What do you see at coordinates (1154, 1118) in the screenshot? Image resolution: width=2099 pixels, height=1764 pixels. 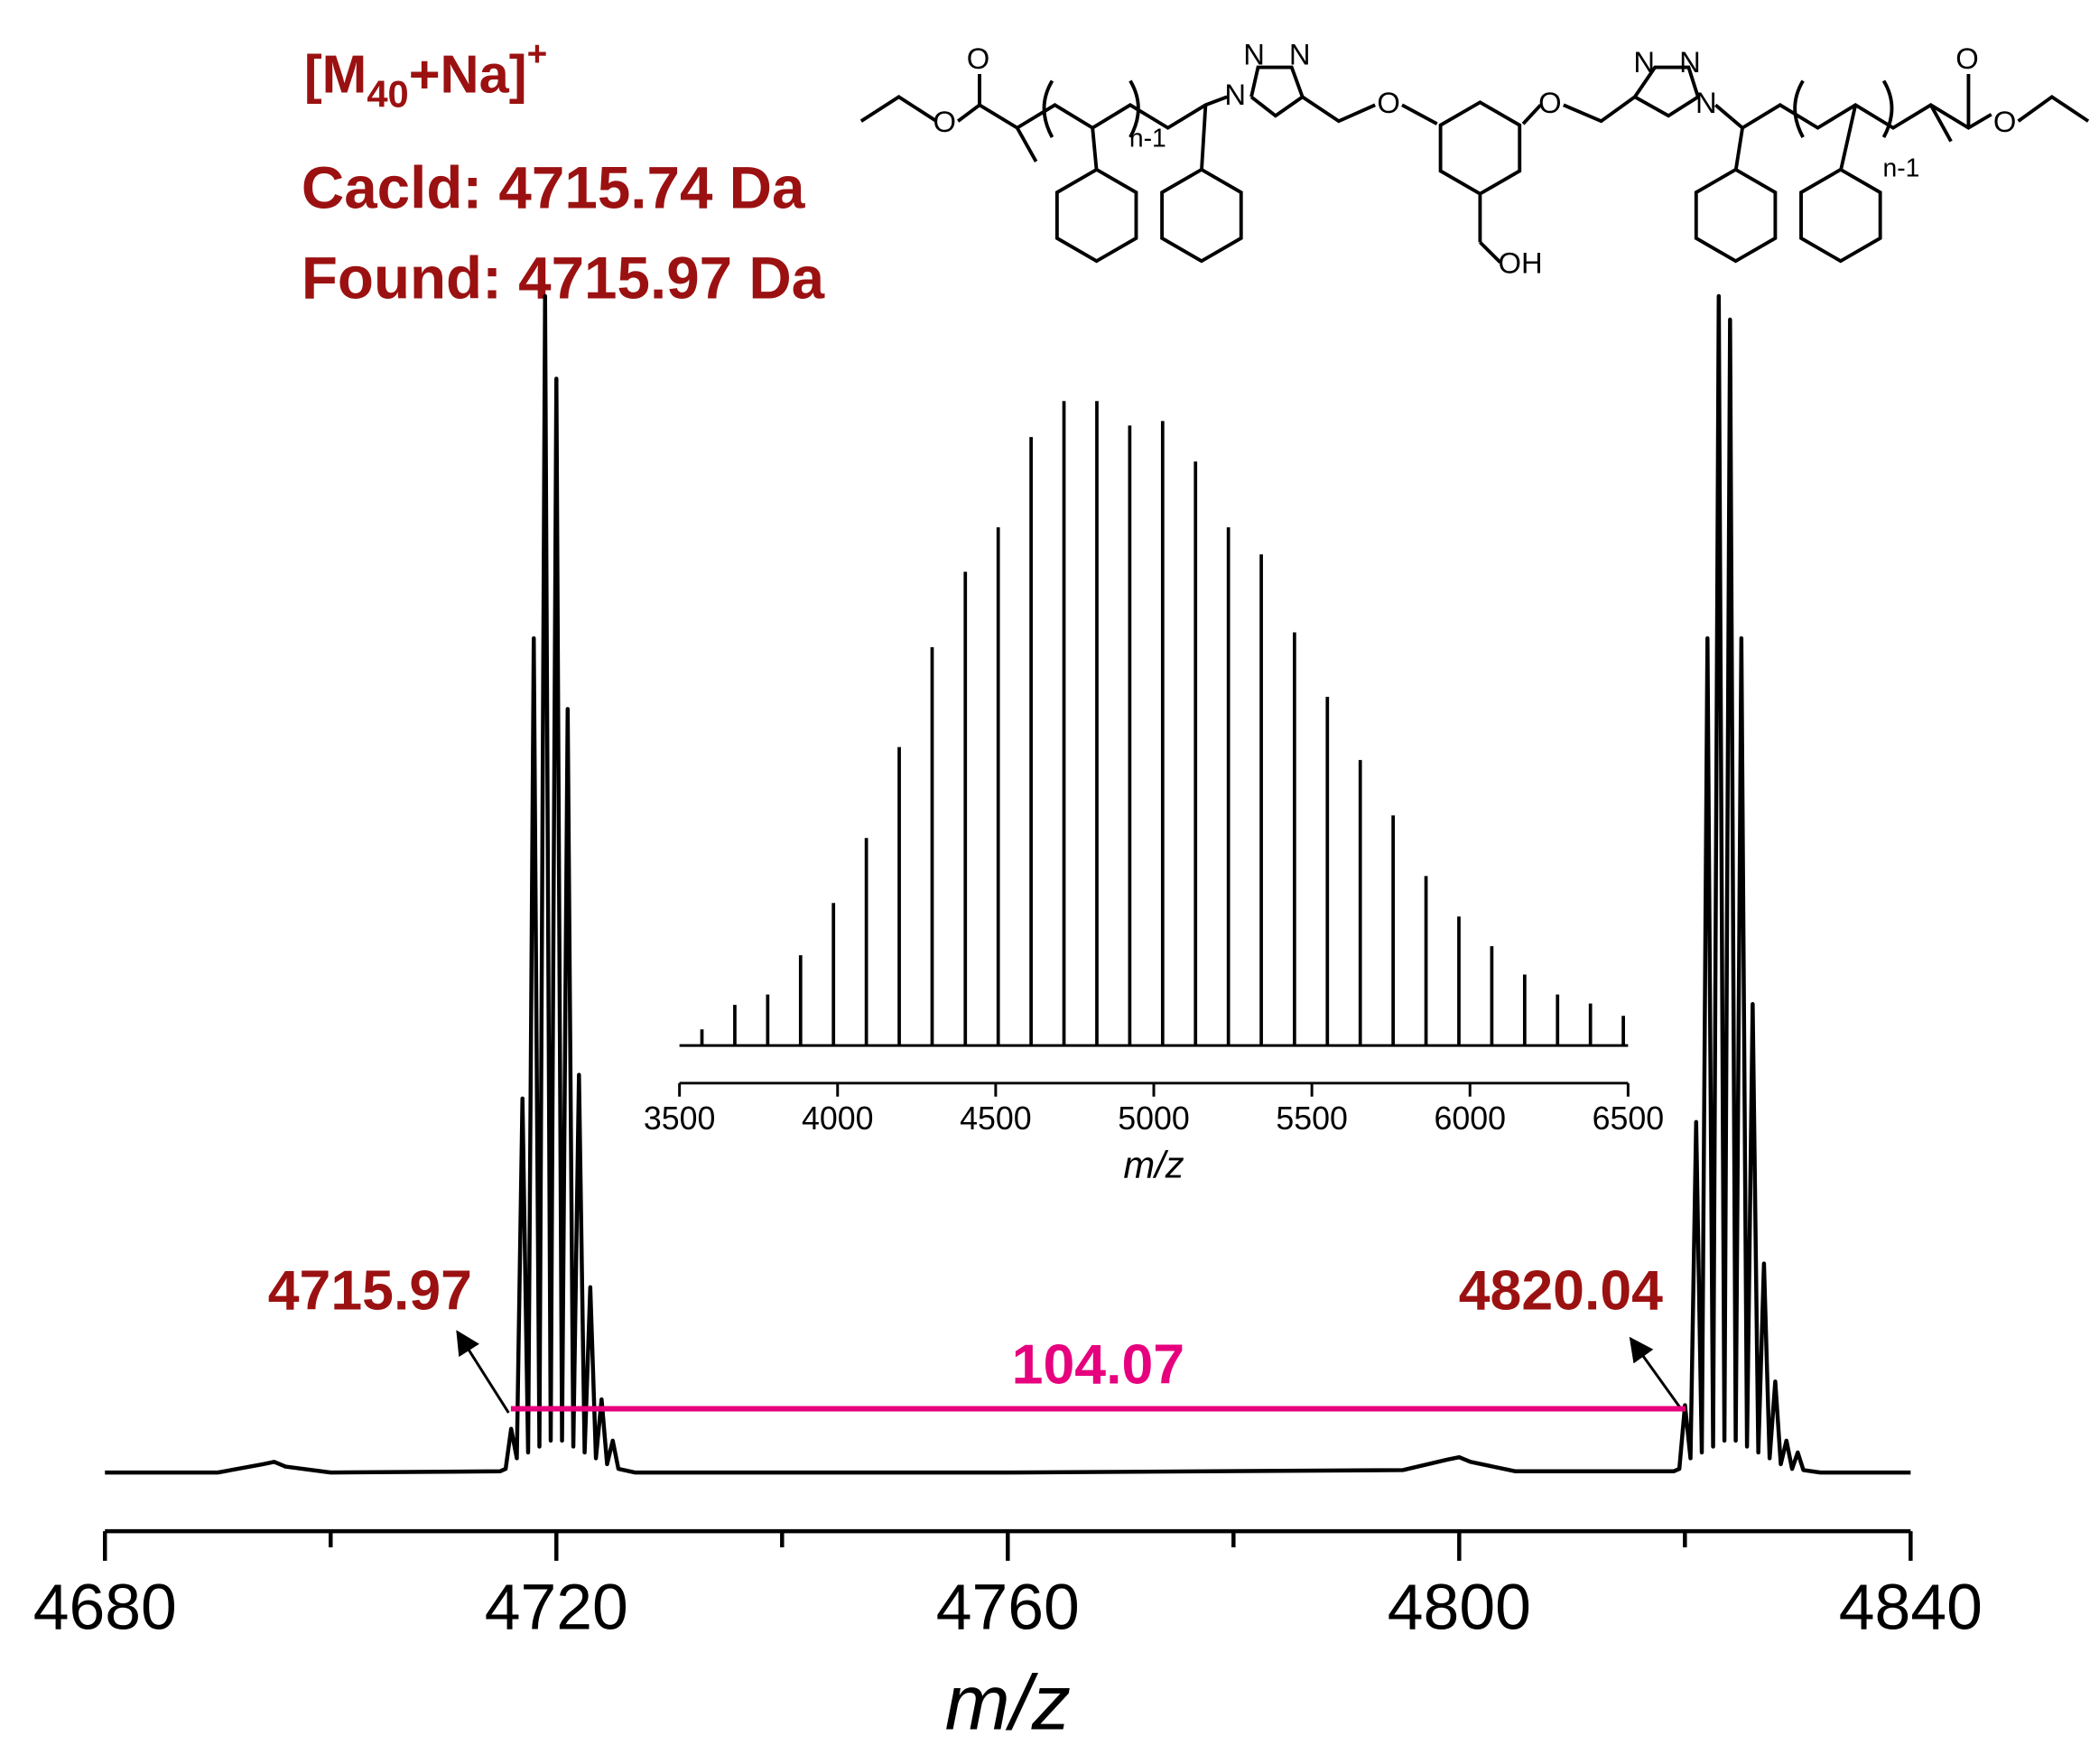 I see `x-tick-label: 5000` at bounding box center [1154, 1118].